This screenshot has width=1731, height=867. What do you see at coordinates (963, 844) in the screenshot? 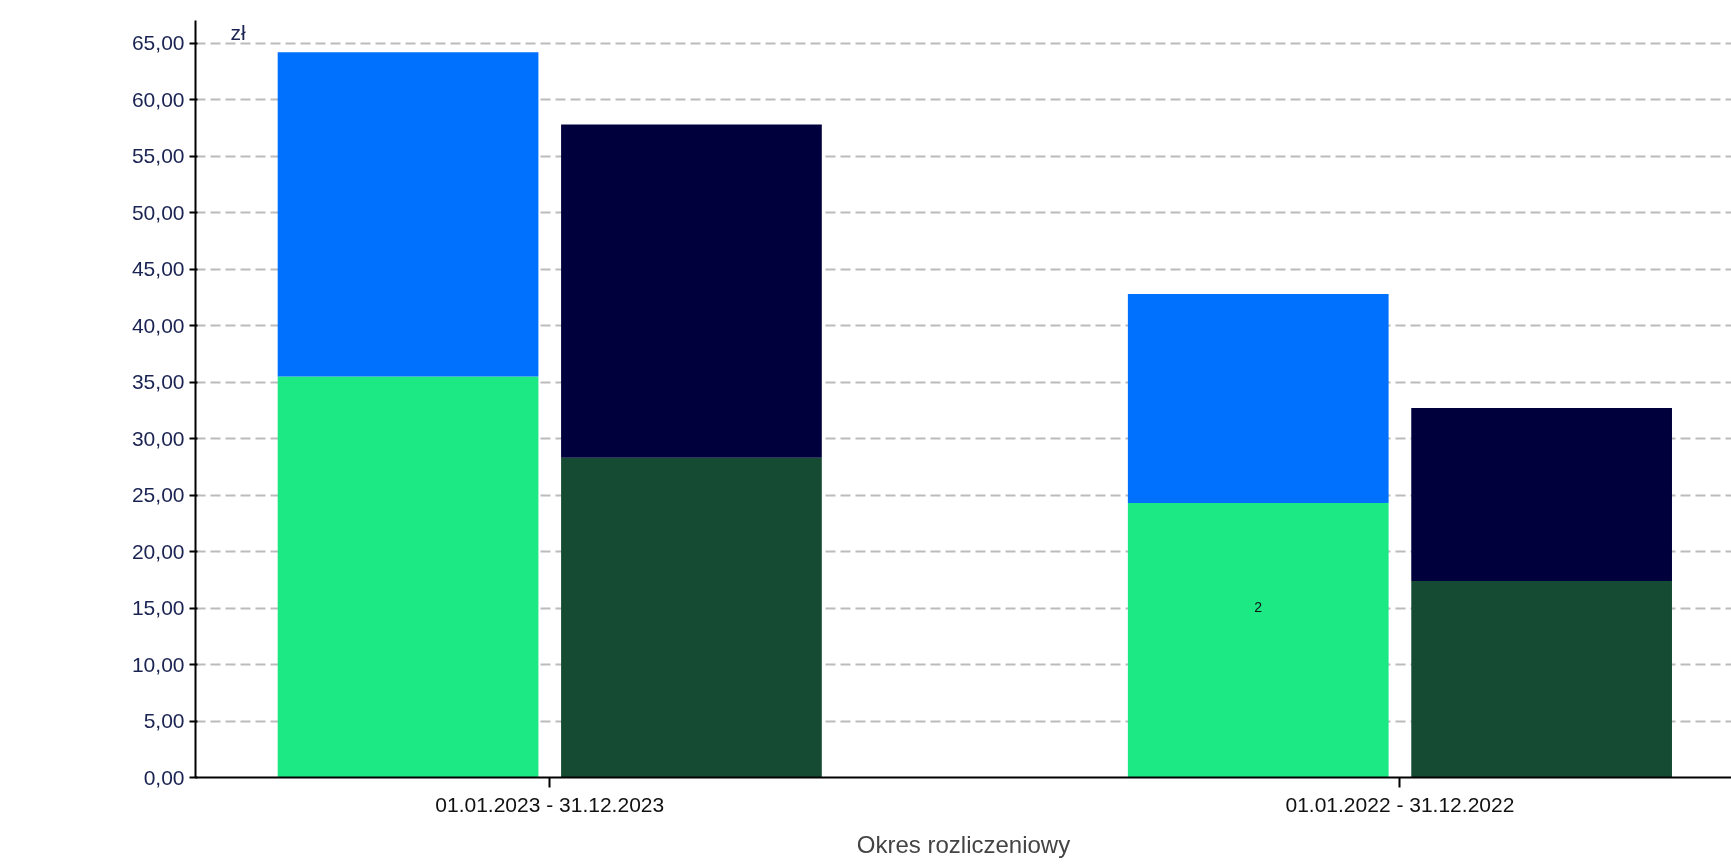
I see `x-axis-title: Okres rozliczeniowy` at bounding box center [963, 844].